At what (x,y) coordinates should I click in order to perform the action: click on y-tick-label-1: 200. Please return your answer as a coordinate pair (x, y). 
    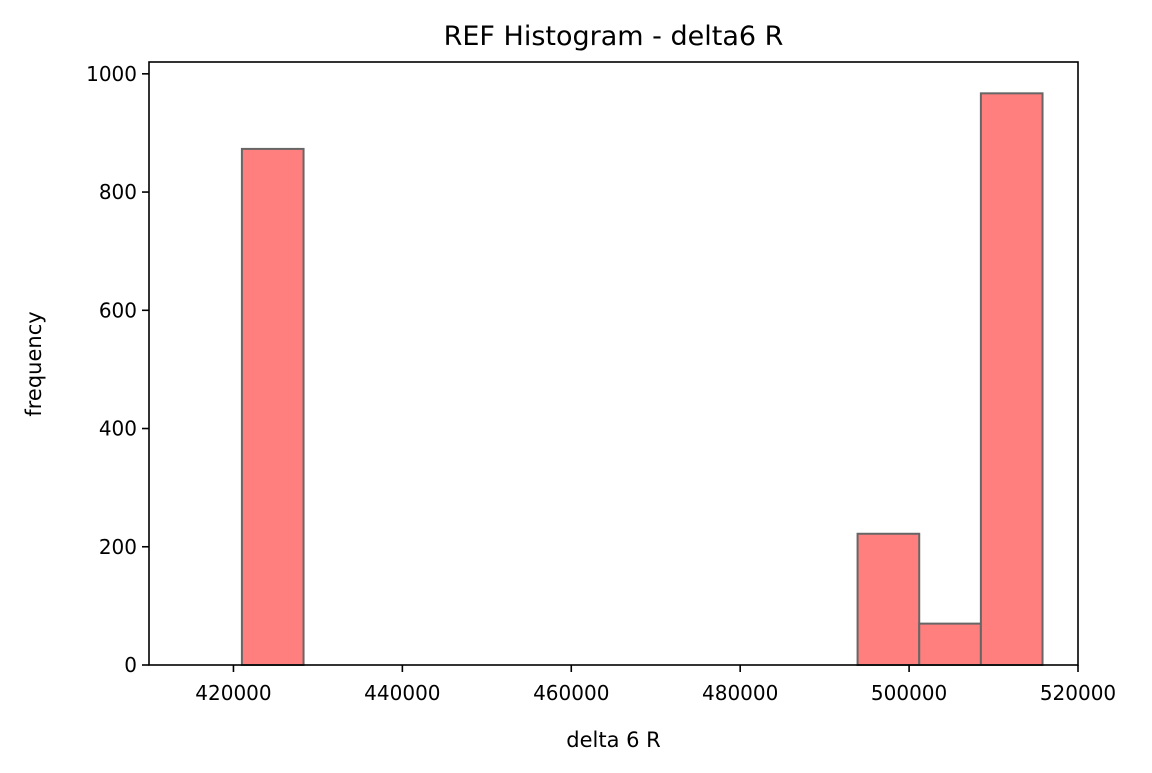
    Looking at the image, I should click on (118, 547).